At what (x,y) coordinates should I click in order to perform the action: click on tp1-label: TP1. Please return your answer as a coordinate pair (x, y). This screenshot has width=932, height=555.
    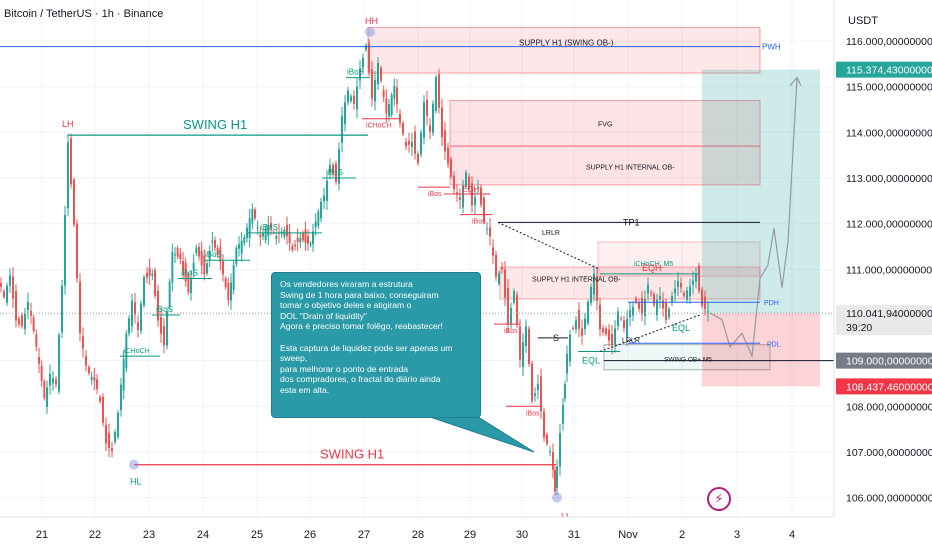
    Looking at the image, I should click on (631, 222).